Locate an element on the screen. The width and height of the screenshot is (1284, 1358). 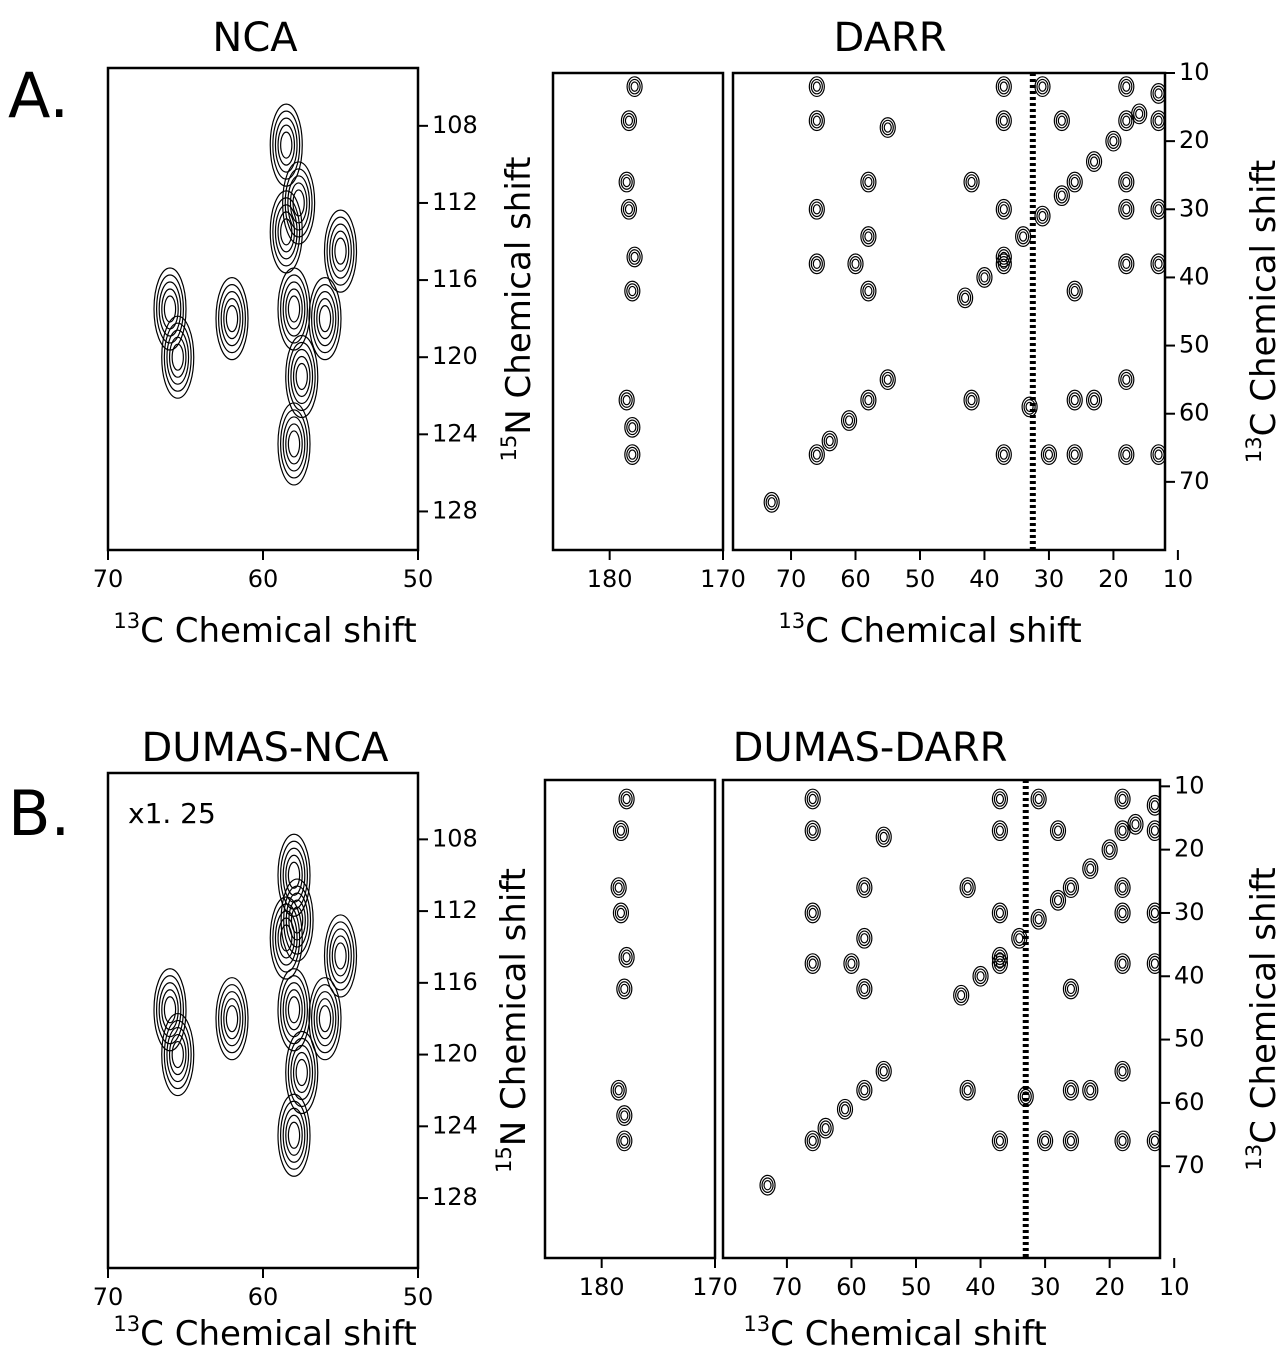
axis-label-sup: 13 is located at coordinates (126, 620).